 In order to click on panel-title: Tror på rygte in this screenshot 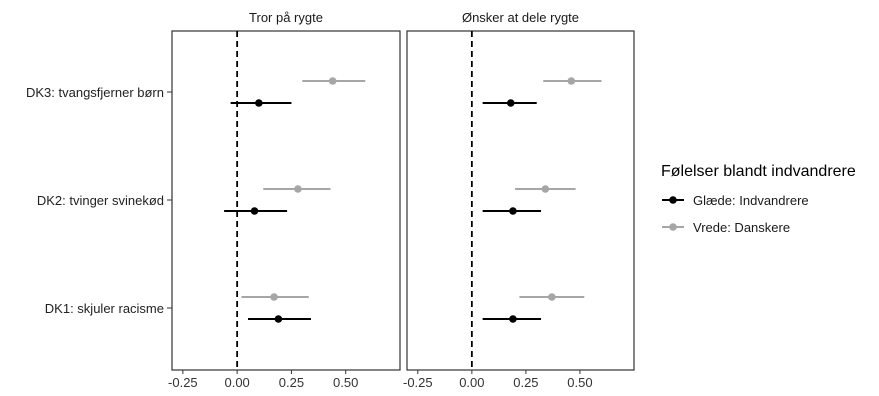, I will do `click(286, 17)`.